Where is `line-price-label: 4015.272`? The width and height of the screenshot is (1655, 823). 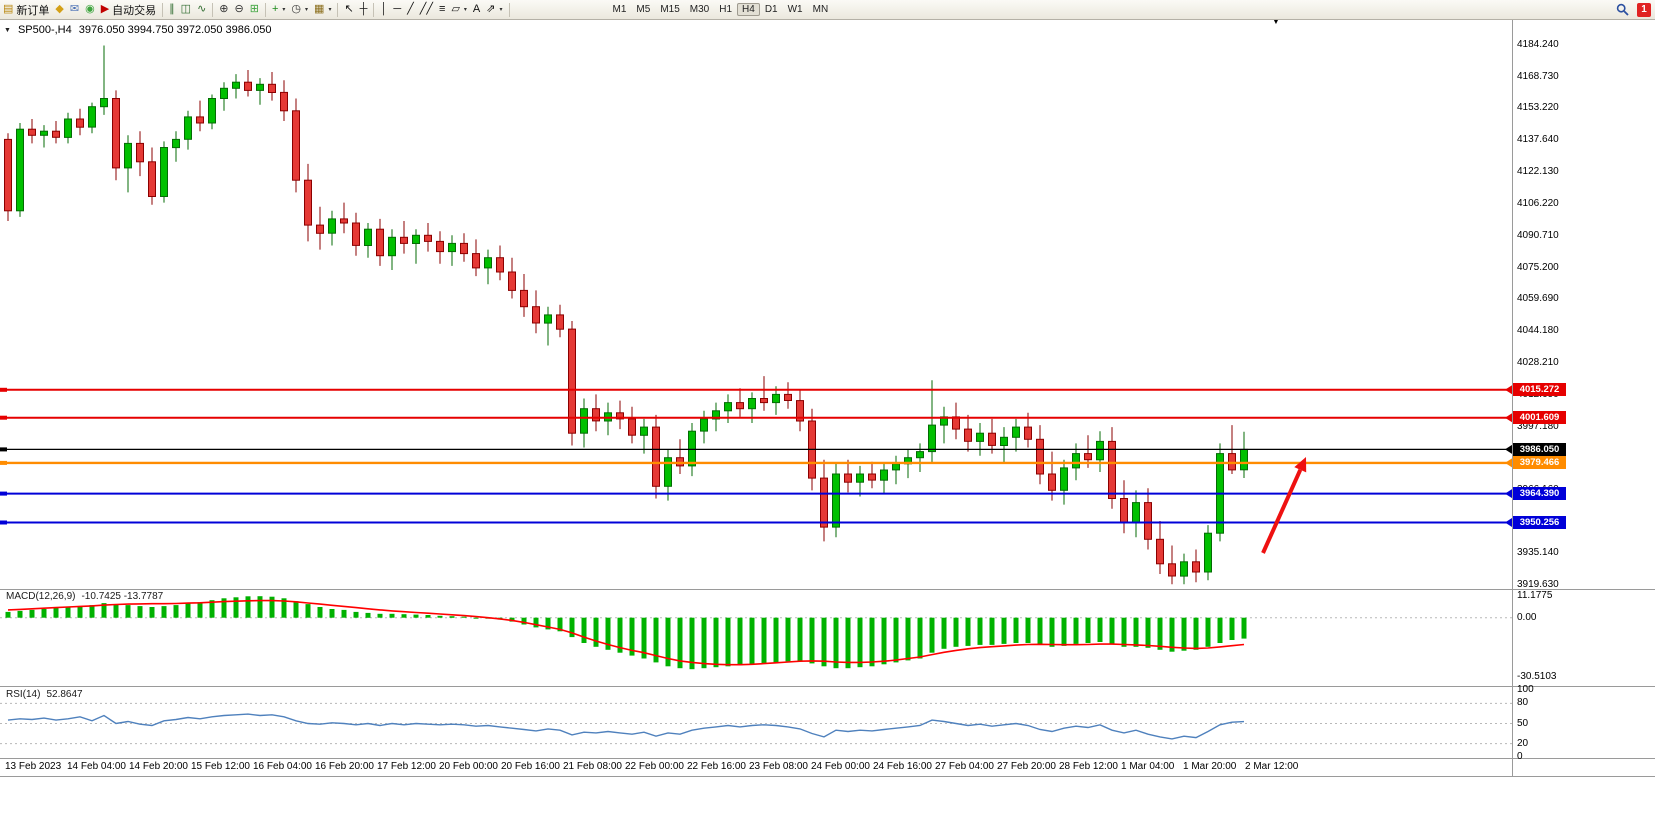 line-price-label: 4015.272 is located at coordinates (1539, 390).